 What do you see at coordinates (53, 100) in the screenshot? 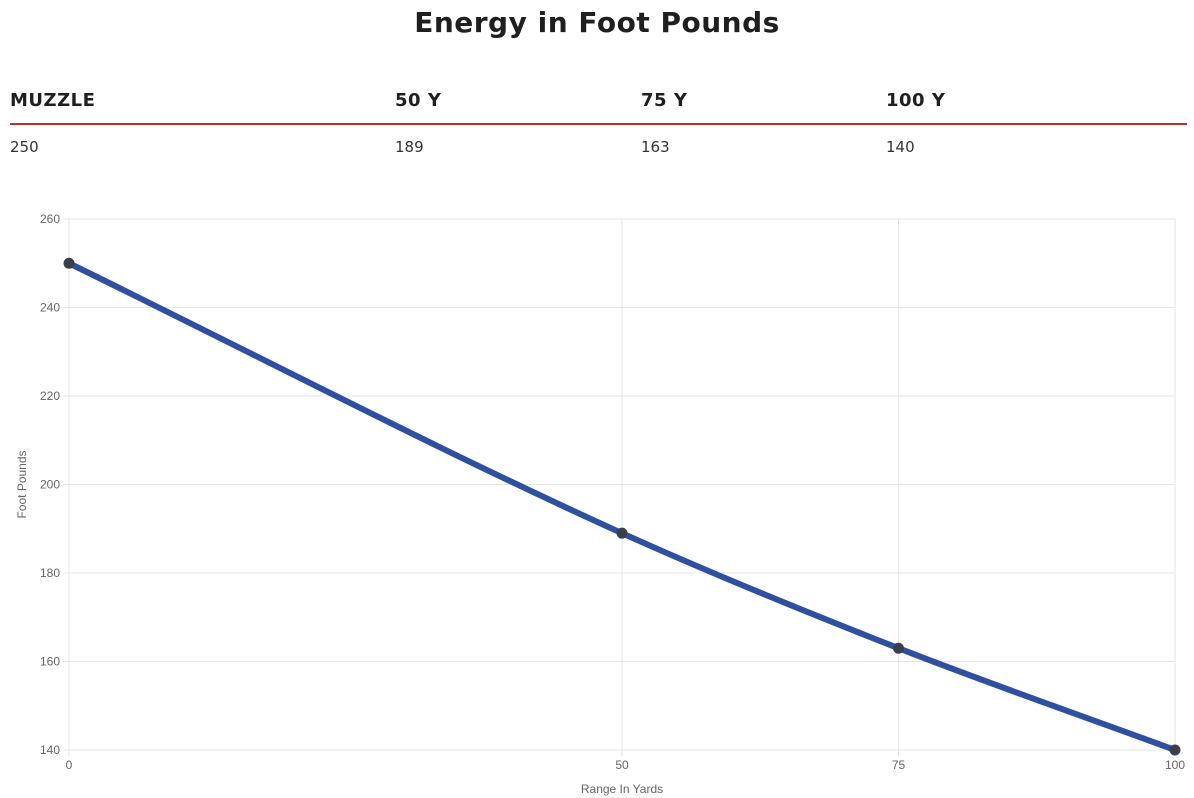
I see `header-muzzle: MUZZLE` at bounding box center [53, 100].